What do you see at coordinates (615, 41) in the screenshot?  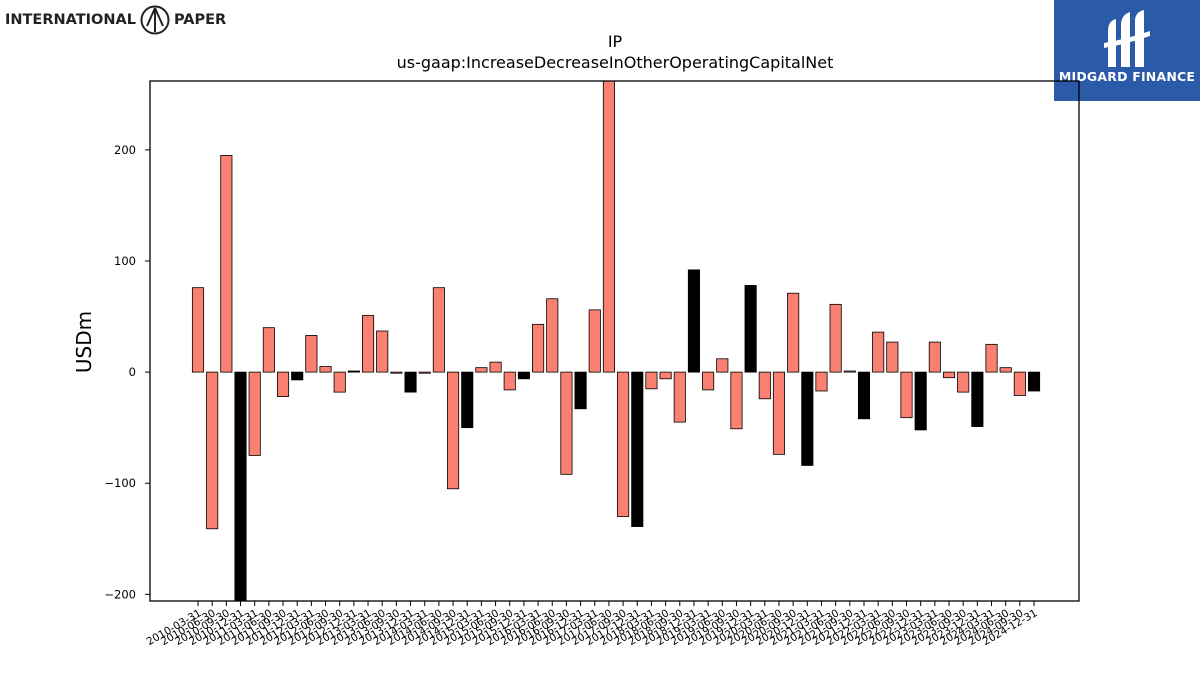 I see `chart-title: IP` at bounding box center [615, 41].